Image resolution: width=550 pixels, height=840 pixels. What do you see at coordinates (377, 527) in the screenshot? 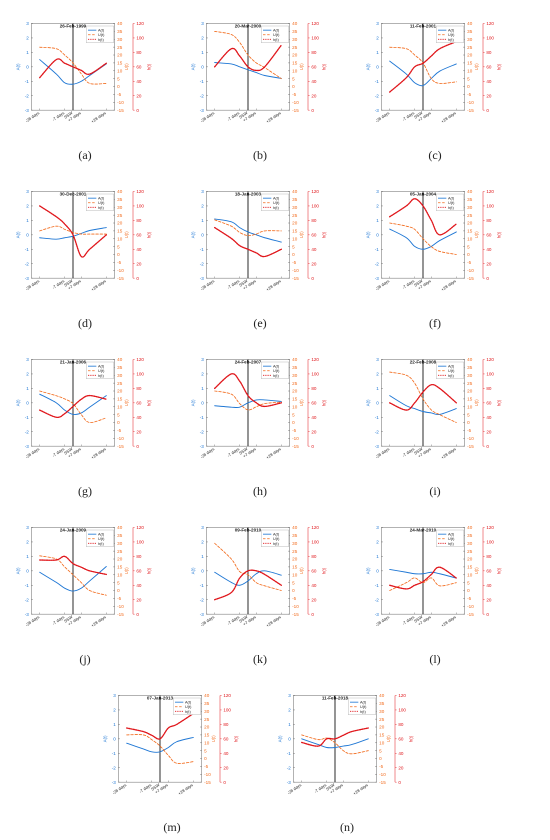
I see `y-left-tick-label: 3` at bounding box center [377, 527].